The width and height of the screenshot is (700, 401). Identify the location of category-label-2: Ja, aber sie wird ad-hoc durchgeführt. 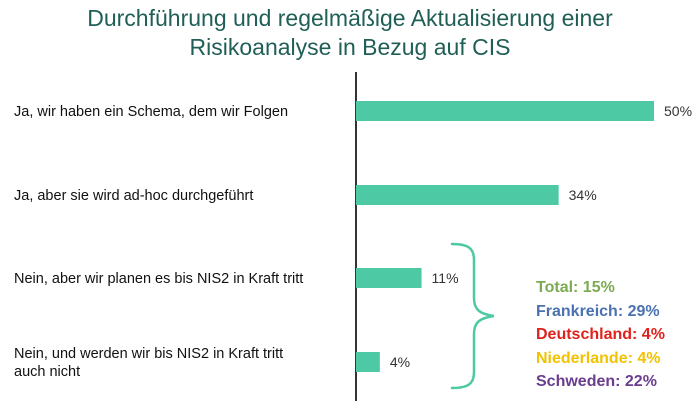
(133, 196).